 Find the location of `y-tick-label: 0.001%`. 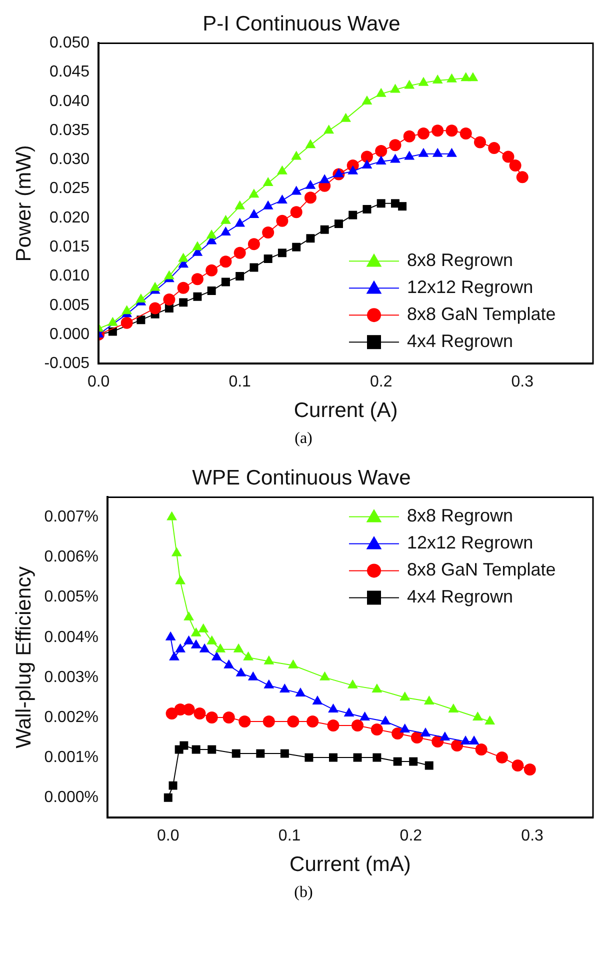

y-tick-label: 0.001% is located at coordinates (71, 757).